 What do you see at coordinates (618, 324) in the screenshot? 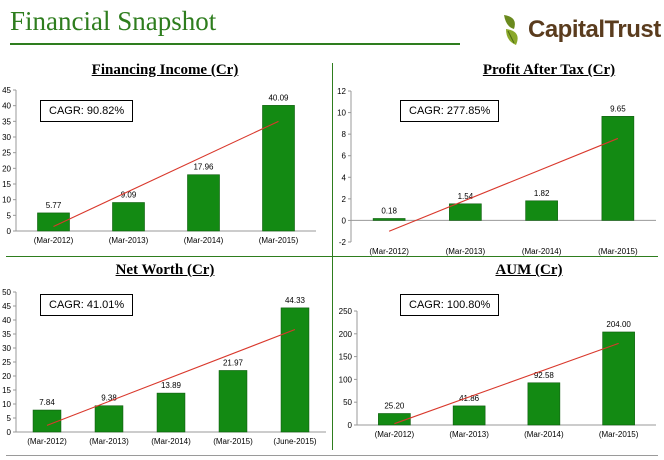
I see `data-label: 204.00` at bounding box center [618, 324].